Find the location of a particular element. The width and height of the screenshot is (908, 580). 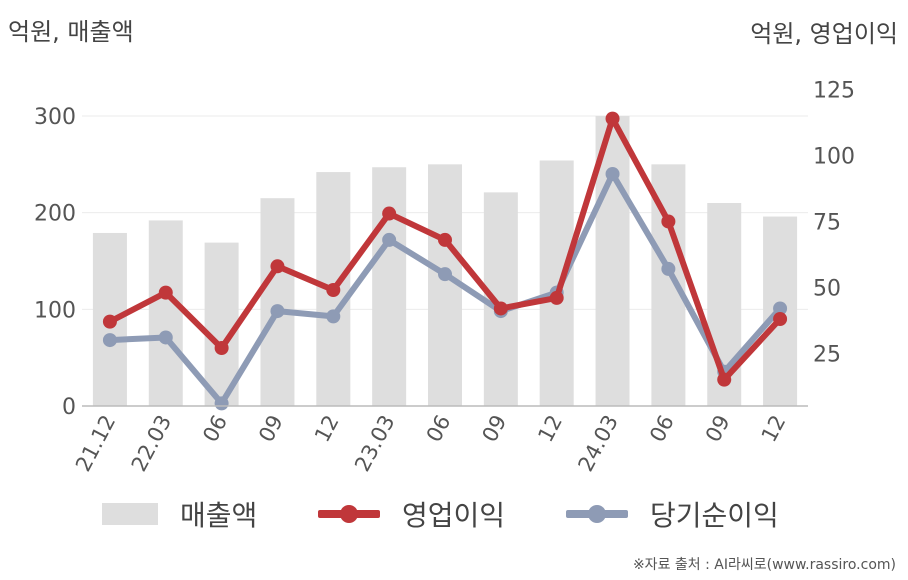

left-tick-label: 0 is located at coordinates (69, 407).